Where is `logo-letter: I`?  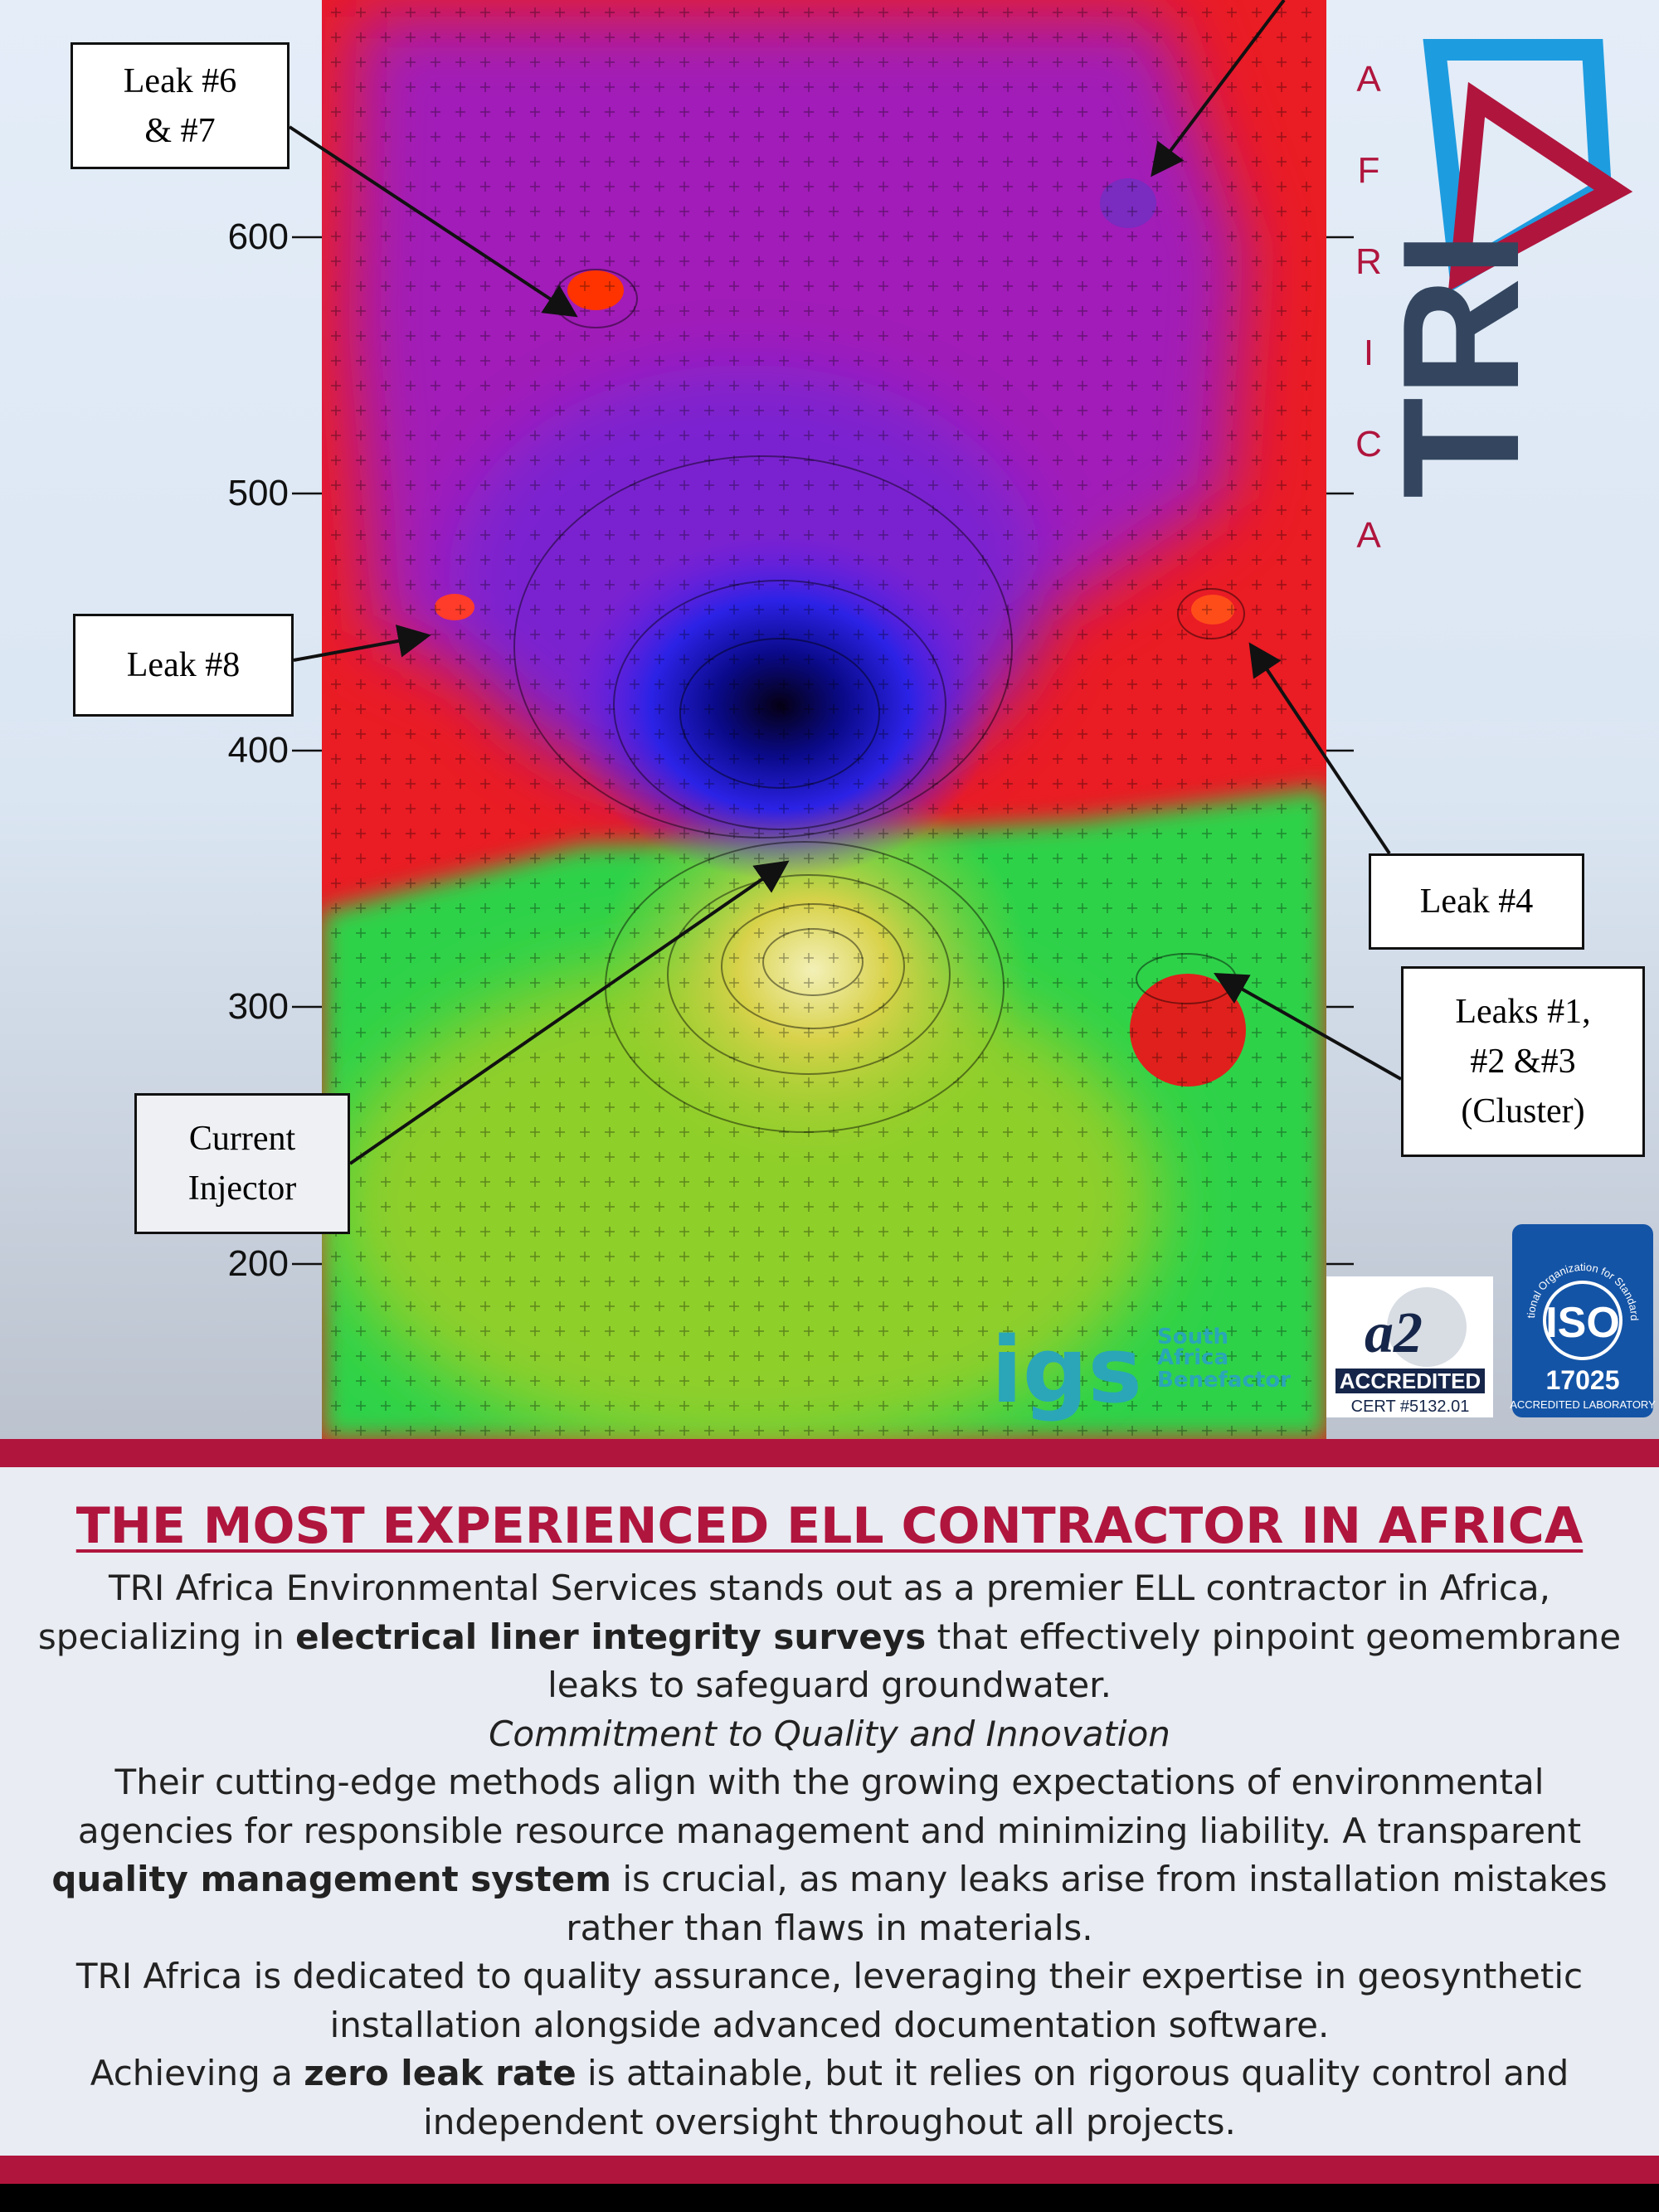 logo-letter: I is located at coordinates (1369, 353).